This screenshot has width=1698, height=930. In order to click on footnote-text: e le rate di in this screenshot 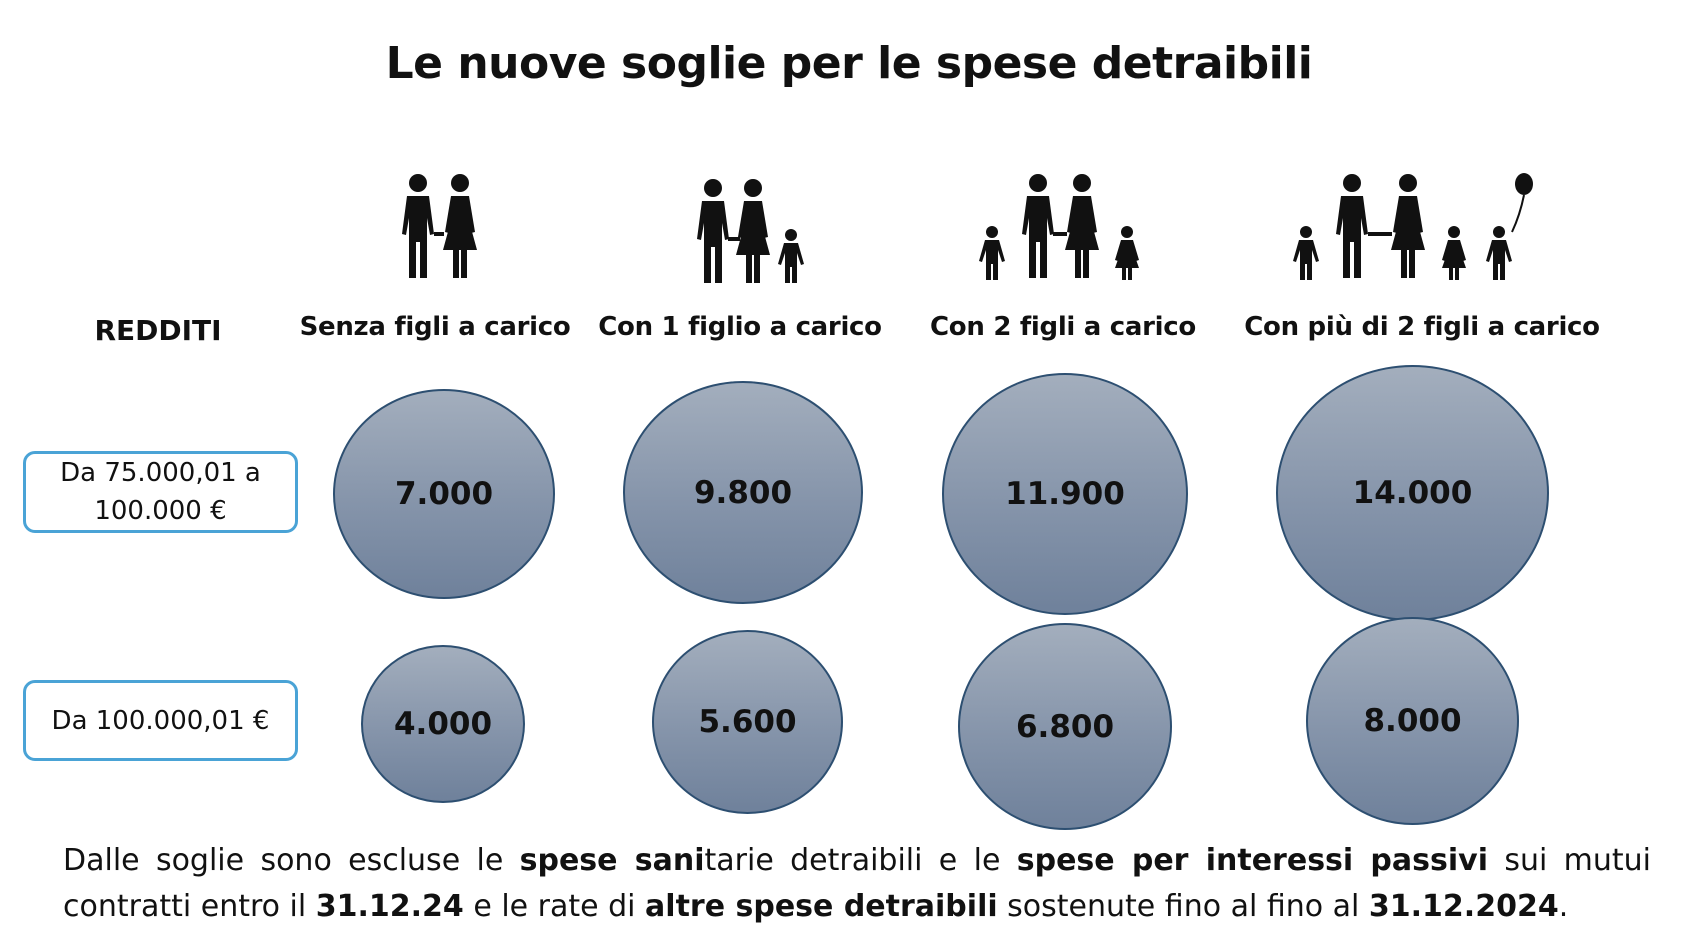, I will do `click(554, 906)`.